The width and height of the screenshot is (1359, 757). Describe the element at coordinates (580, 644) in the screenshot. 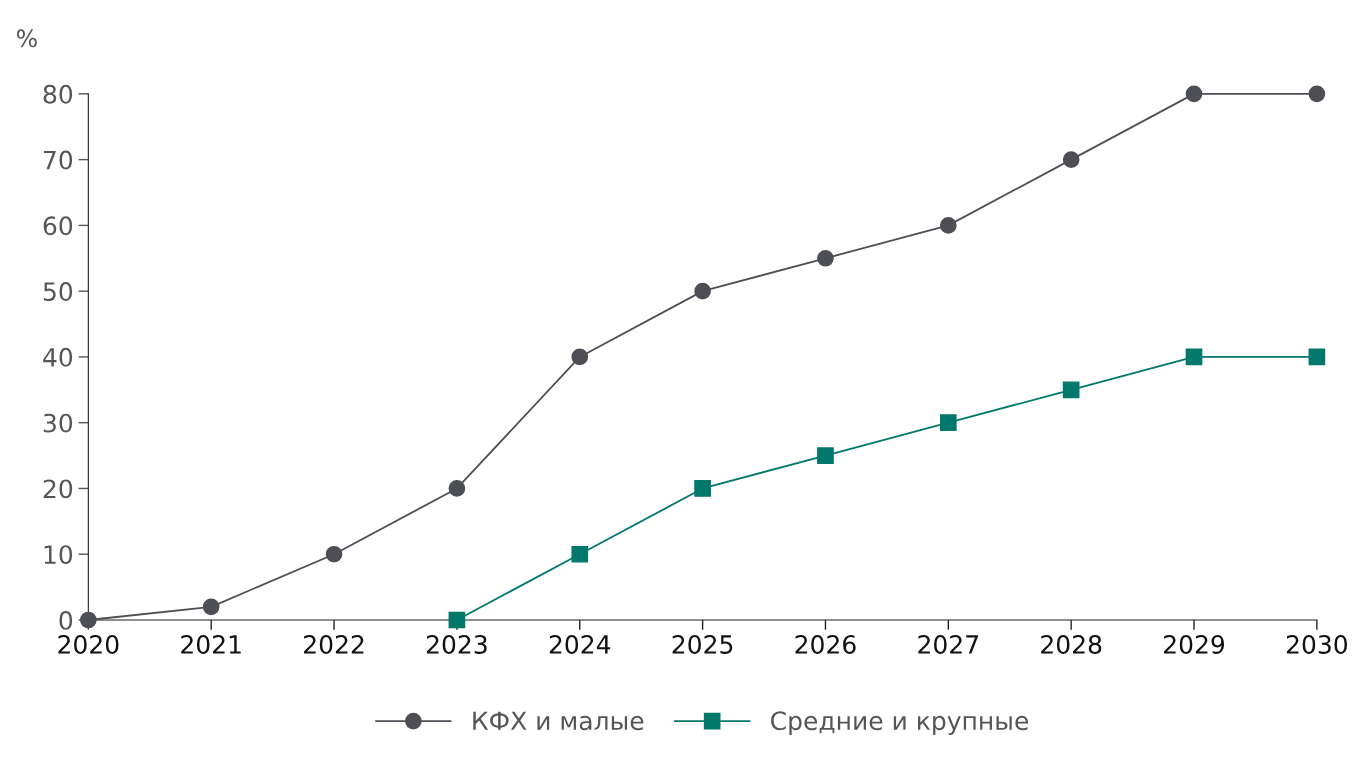

I see `x-tick-label: 2024` at that location.